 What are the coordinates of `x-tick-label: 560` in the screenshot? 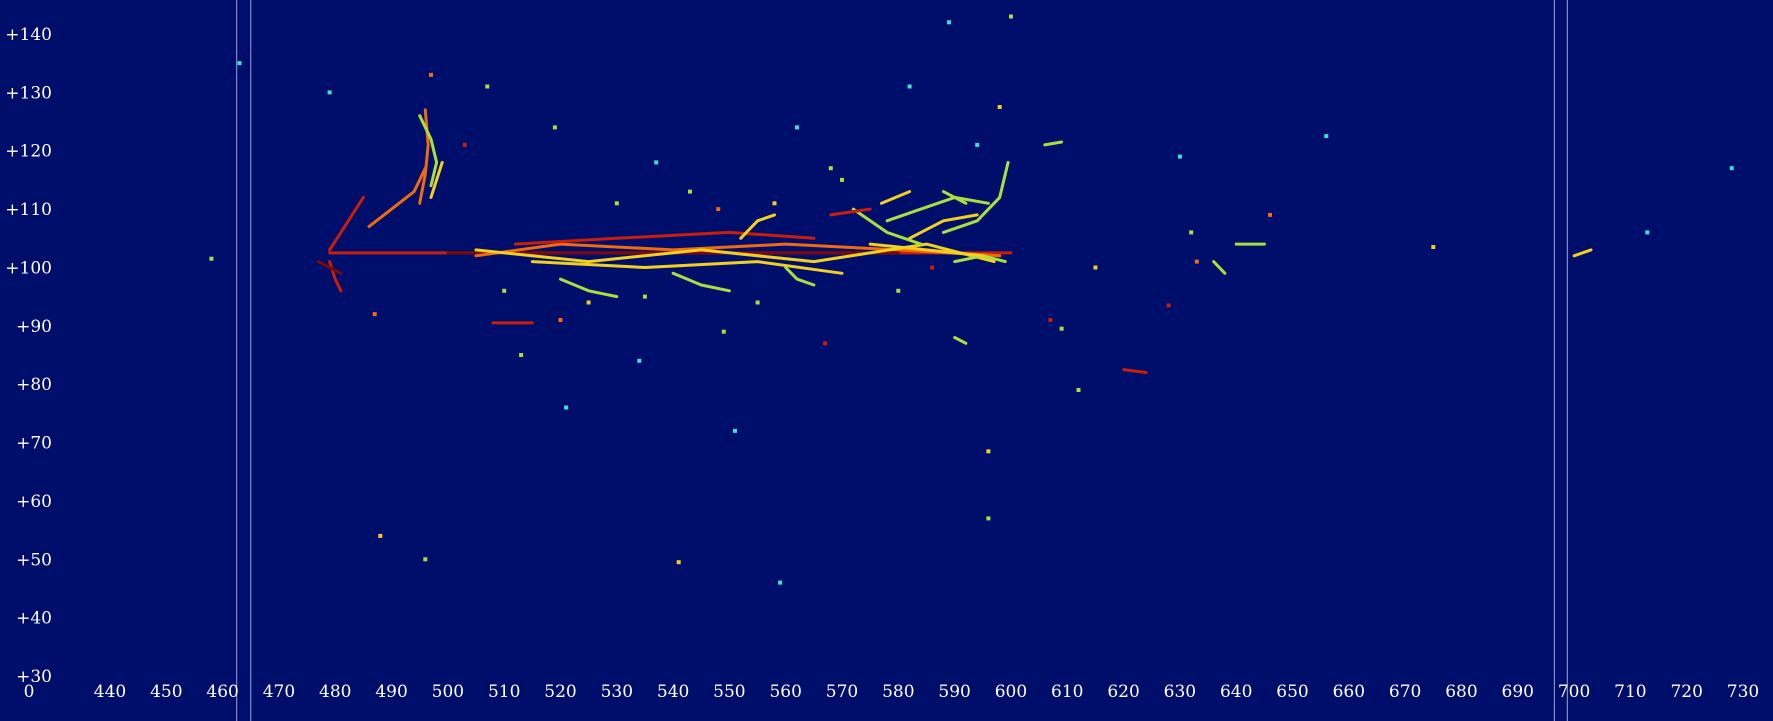 It's located at (785, 692).